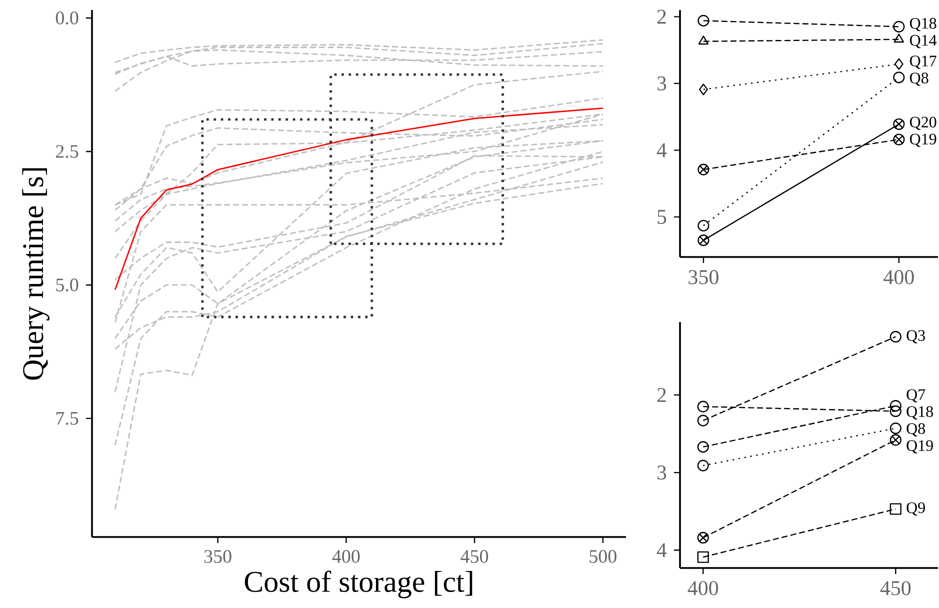 This screenshot has height=608, width=939. Describe the element at coordinates (915, 337) in the screenshot. I see `series-label: Q3` at that location.